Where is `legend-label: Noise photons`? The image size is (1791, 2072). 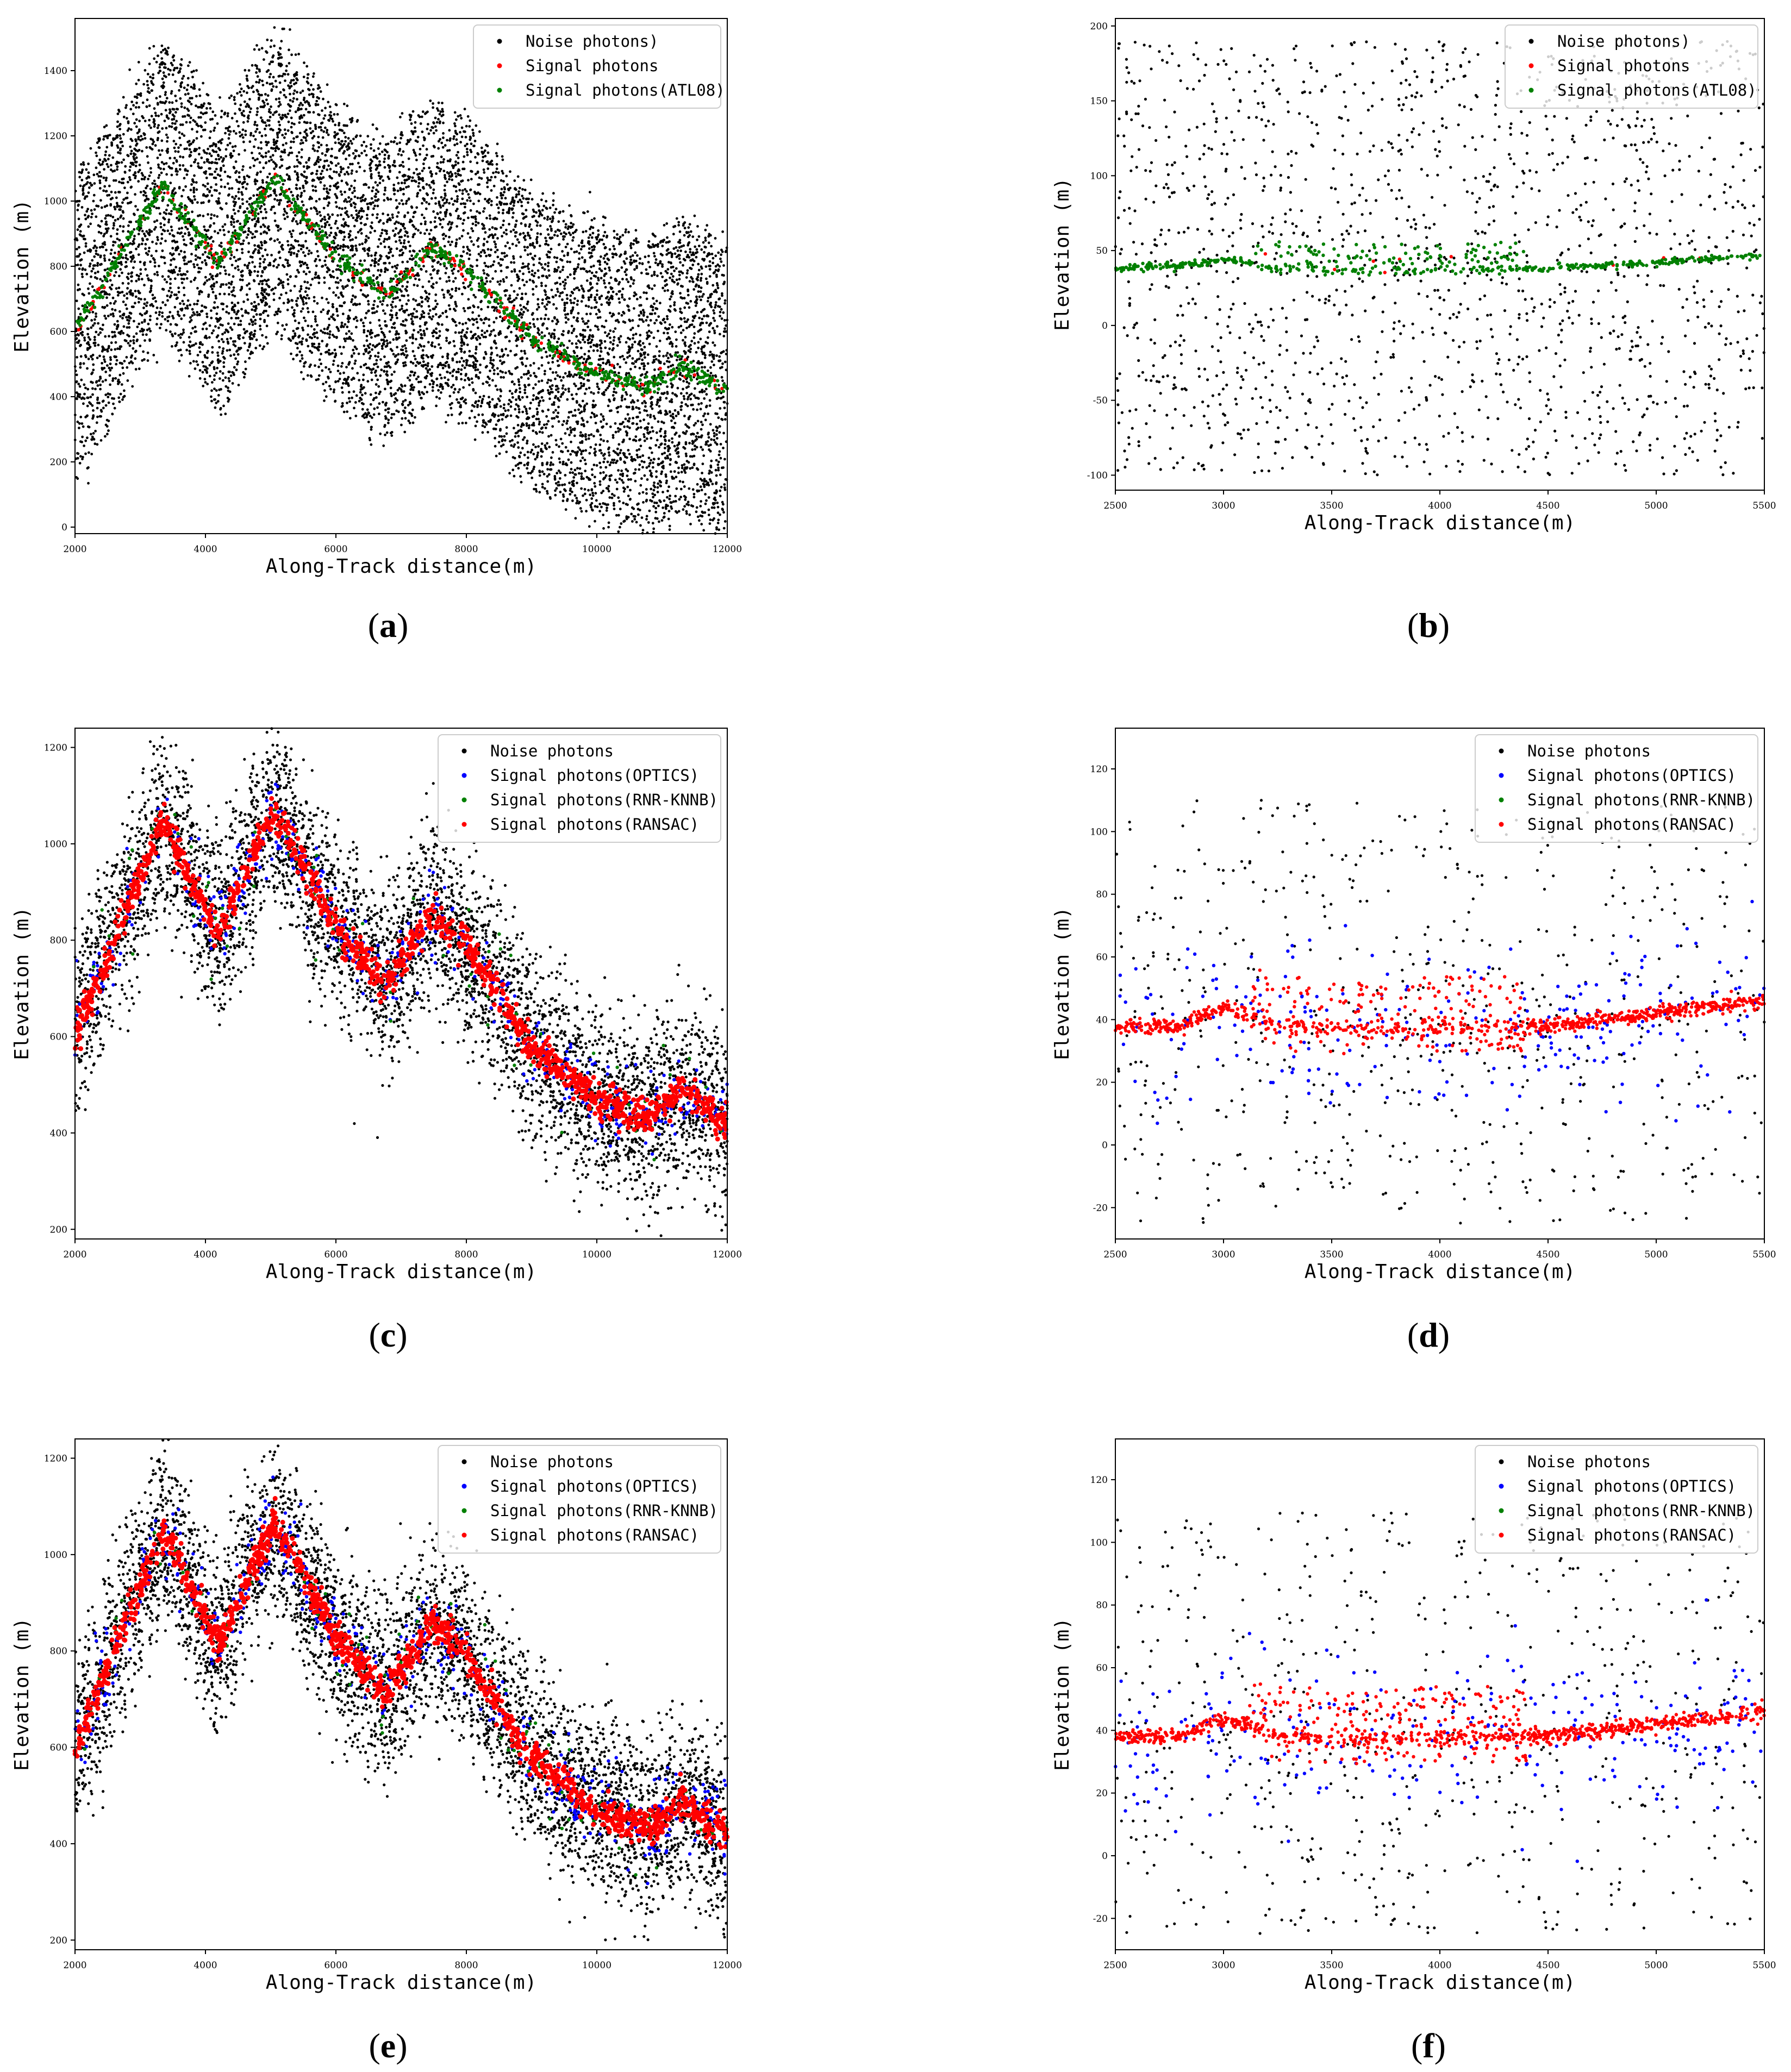 legend-label: Noise photons is located at coordinates (1589, 1462).